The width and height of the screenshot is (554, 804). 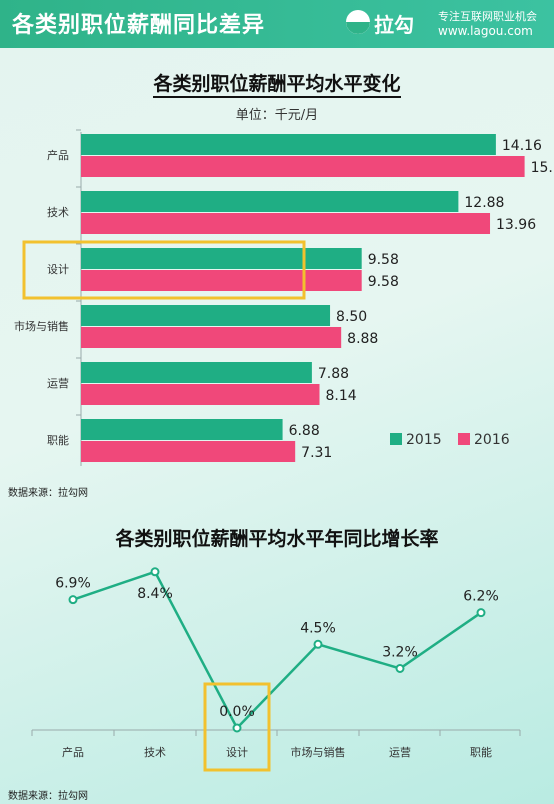 I want to click on legend-label: 2016, so click(x=492, y=440).